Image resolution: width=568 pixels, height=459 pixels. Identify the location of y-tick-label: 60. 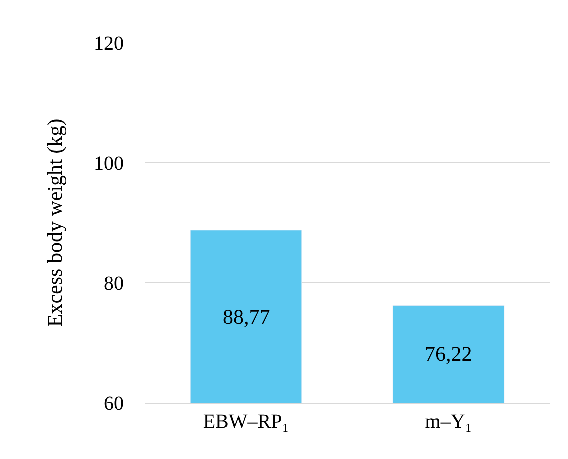
(114, 404).